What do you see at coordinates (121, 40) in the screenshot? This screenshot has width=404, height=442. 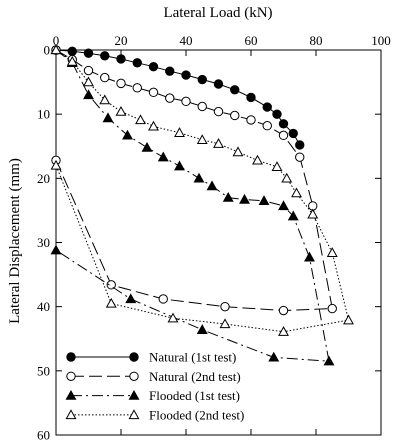 I see `x-tick-label: 20` at bounding box center [121, 40].